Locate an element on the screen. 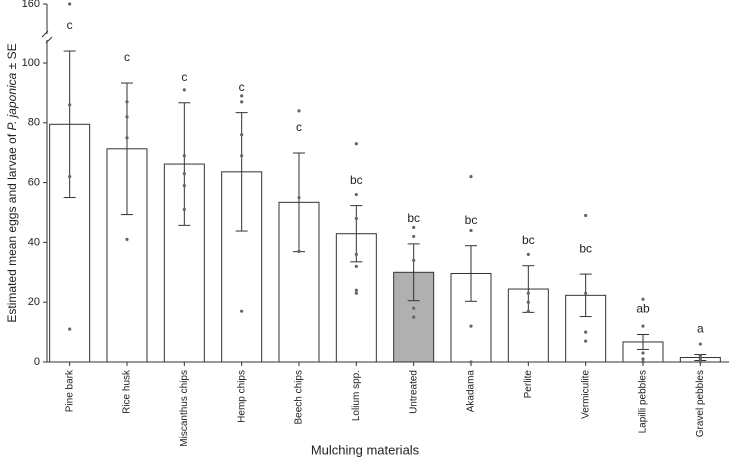 This screenshot has width=729, height=459. x-tick-label: Lapilli pebbles is located at coordinates (643, 401).